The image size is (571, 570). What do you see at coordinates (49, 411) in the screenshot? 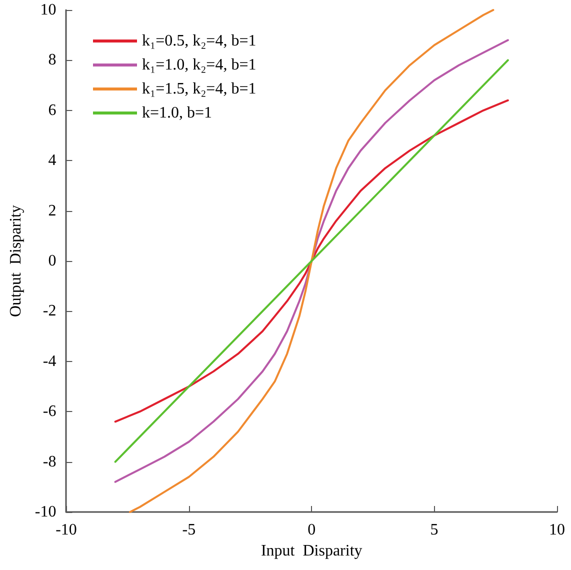
I see `y-tick-label: -6` at bounding box center [49, 411].